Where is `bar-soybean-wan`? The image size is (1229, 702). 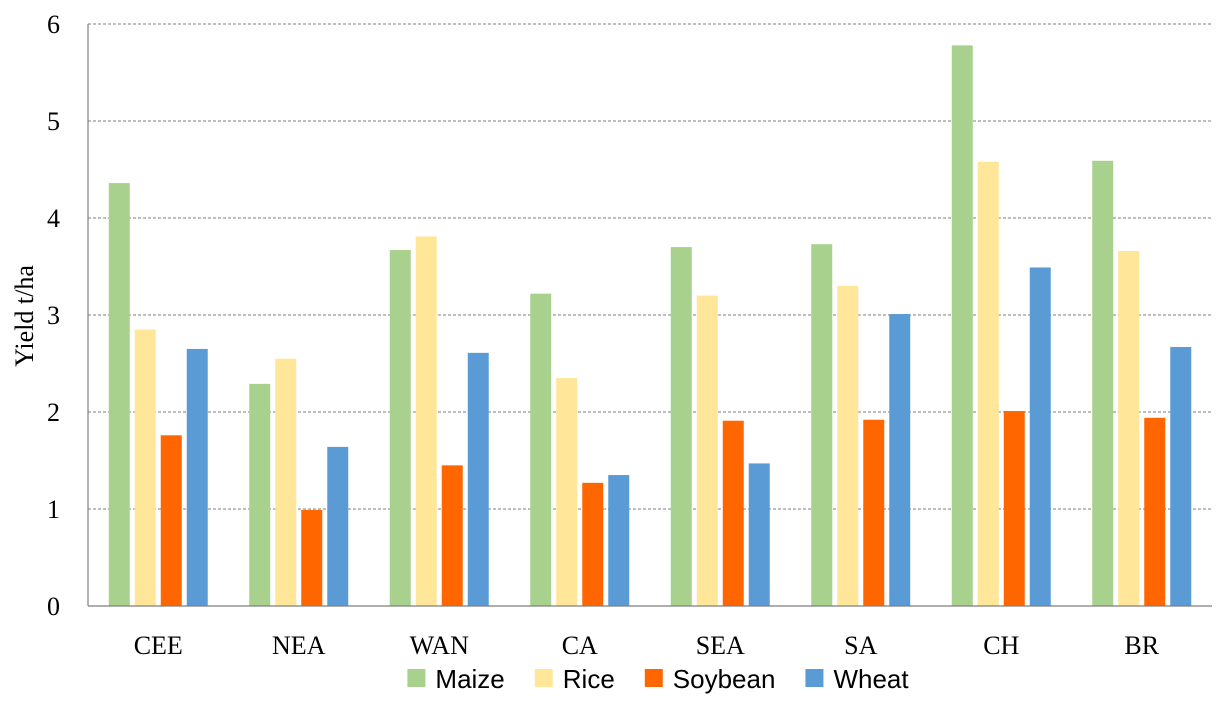 bar-soybean-wan is located at coordinates (452, 535).